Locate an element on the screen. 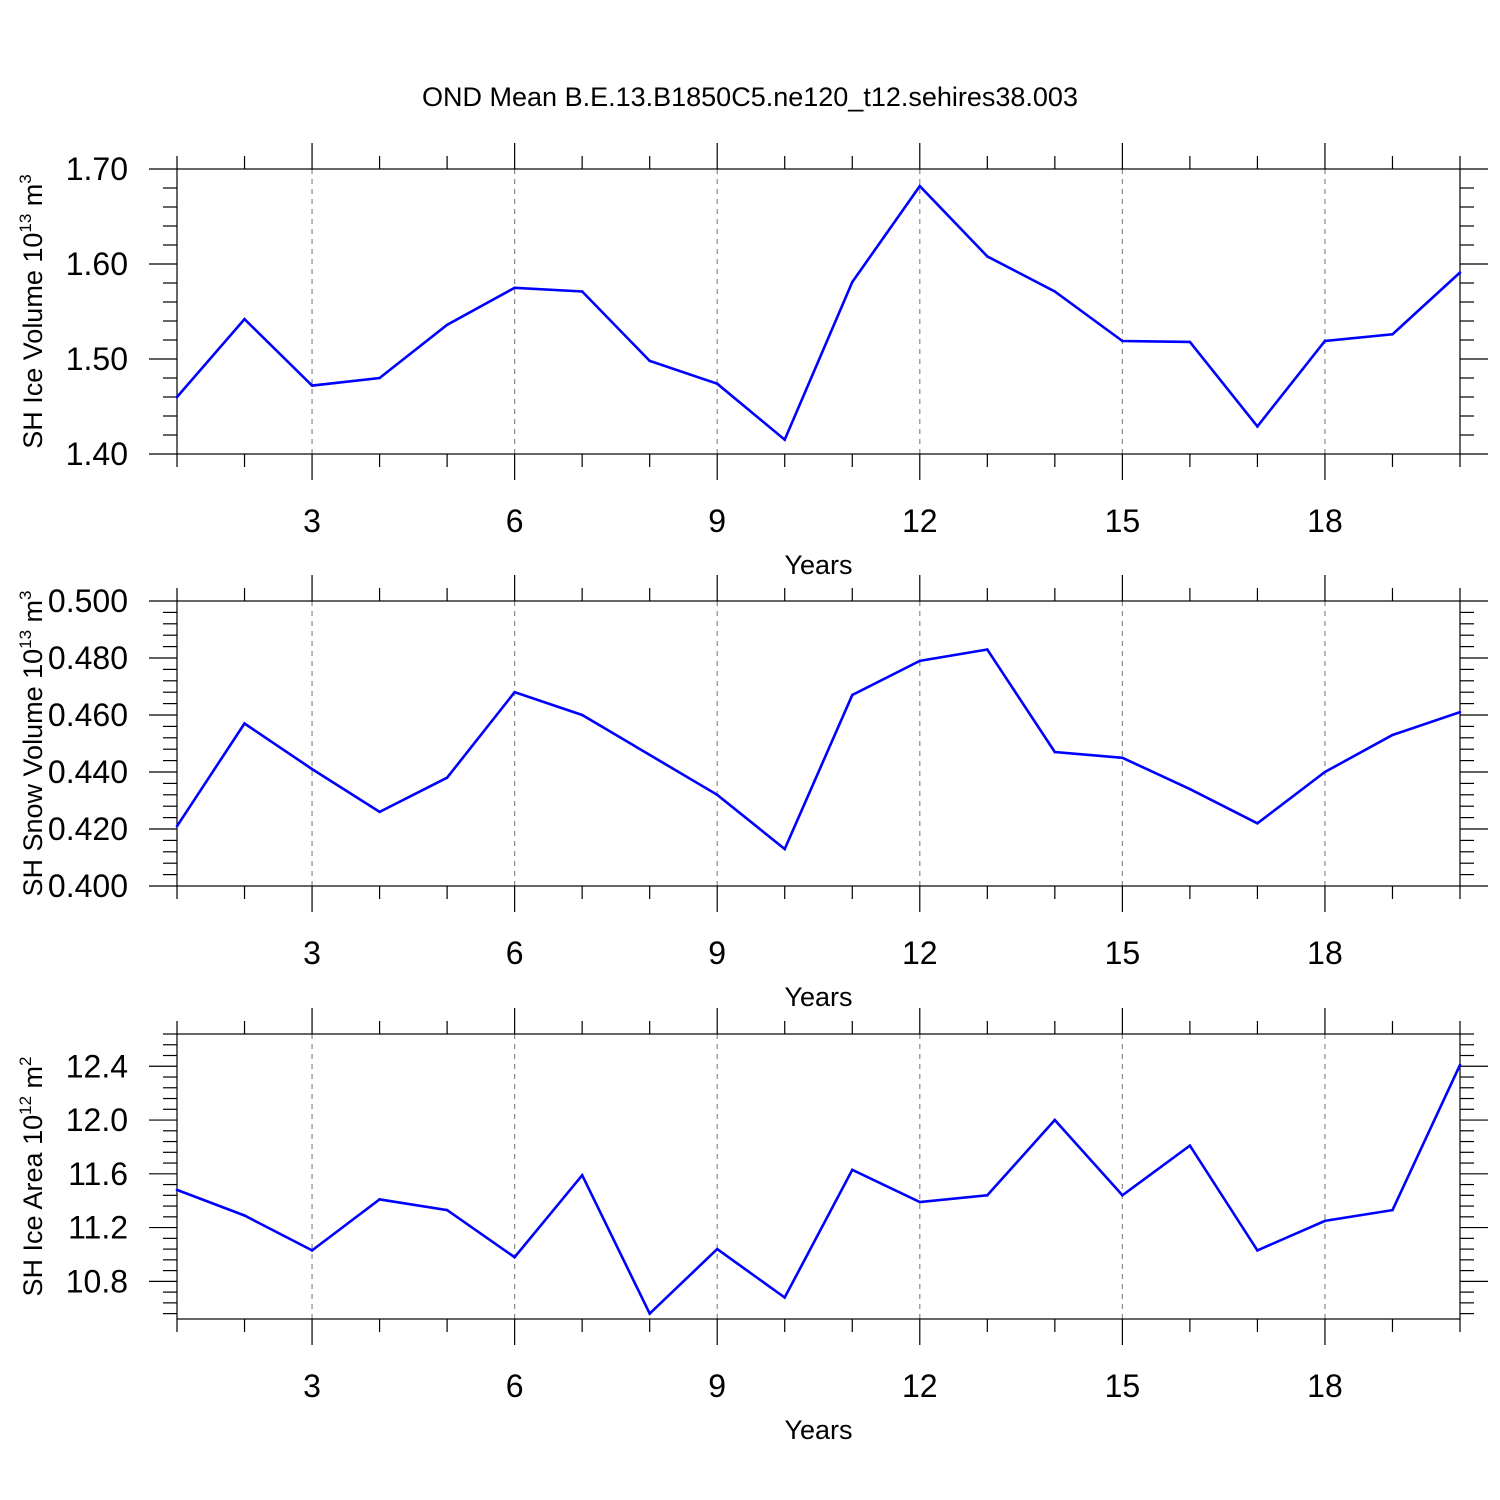  x-tick-label: 18 is located at coordinates (1325, 1386).